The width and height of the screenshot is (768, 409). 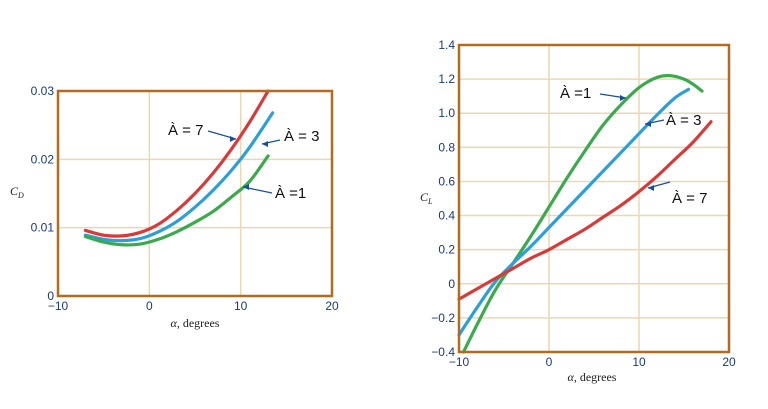 What do you see at coordinates (446, 216) in the screenshot?
I see `y-tick-label: 0.4` at bounding box center [446, 216].